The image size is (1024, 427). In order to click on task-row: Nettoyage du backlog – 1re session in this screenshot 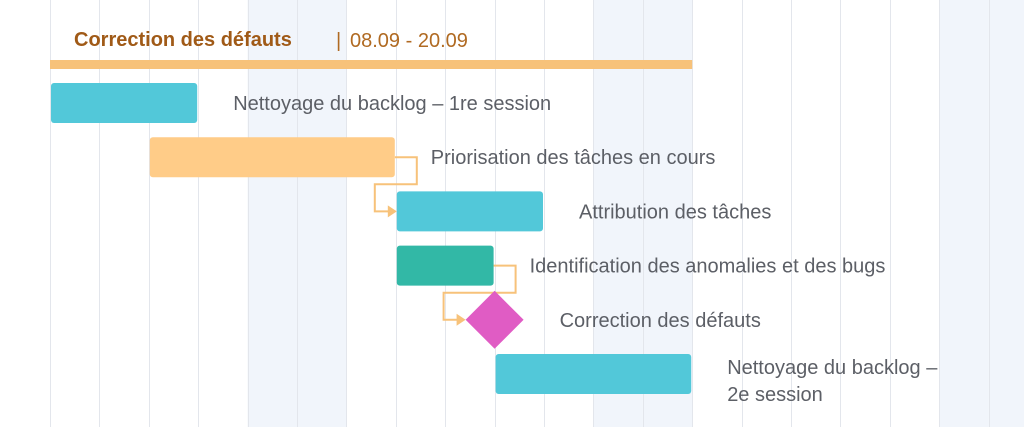, I will do `click(301, 103)`.